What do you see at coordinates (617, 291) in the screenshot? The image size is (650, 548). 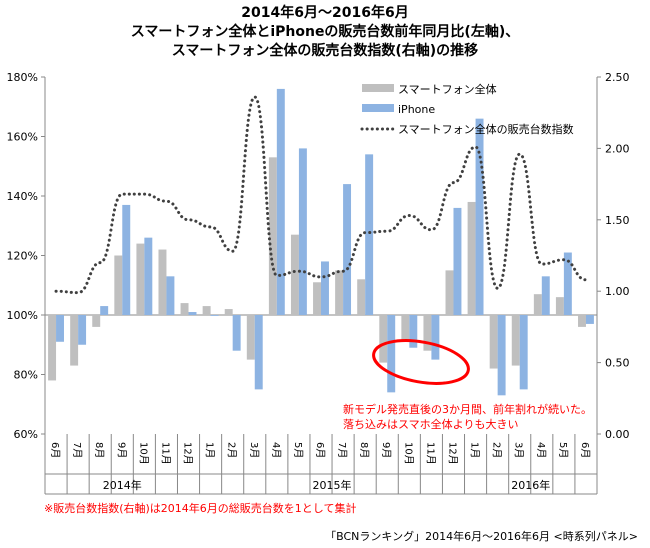 I see `right-tick-label: 1.00` at bounding box center [617, 291].